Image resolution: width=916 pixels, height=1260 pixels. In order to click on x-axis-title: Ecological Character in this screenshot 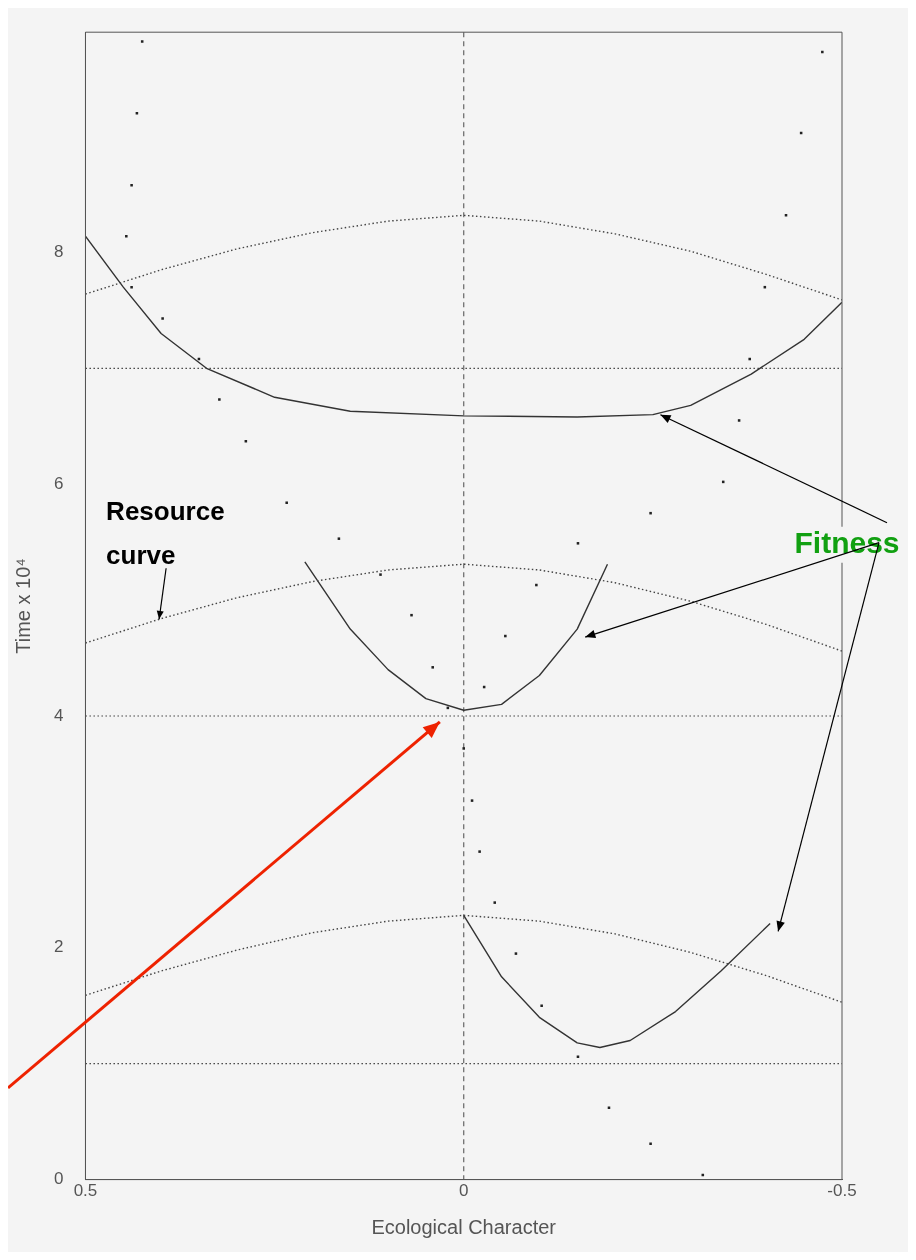, I will do `click(464, 1226)`.